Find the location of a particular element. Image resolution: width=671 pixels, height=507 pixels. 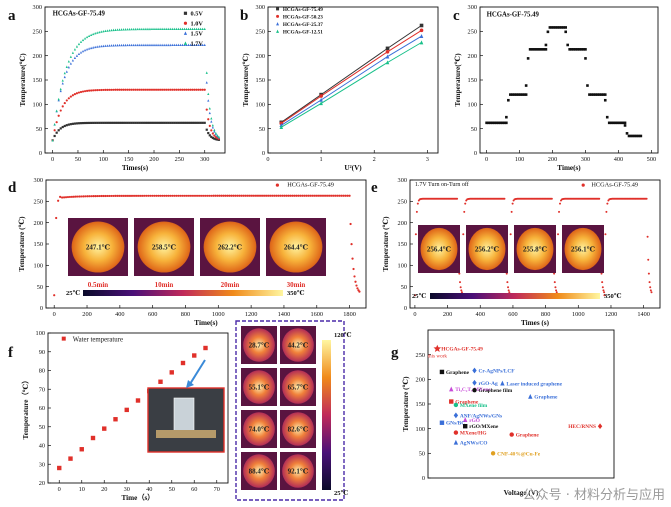

legend-marker is located at coordinates (277, 185).